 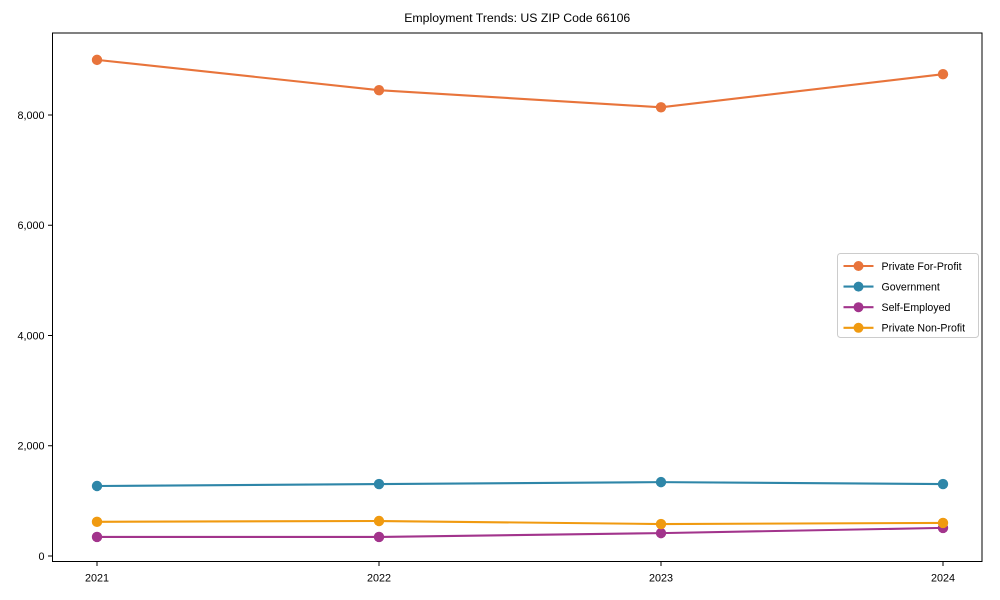 I want to click on legend-label-private-for-profit: Private For-Profit, so click(x=922, y=267).